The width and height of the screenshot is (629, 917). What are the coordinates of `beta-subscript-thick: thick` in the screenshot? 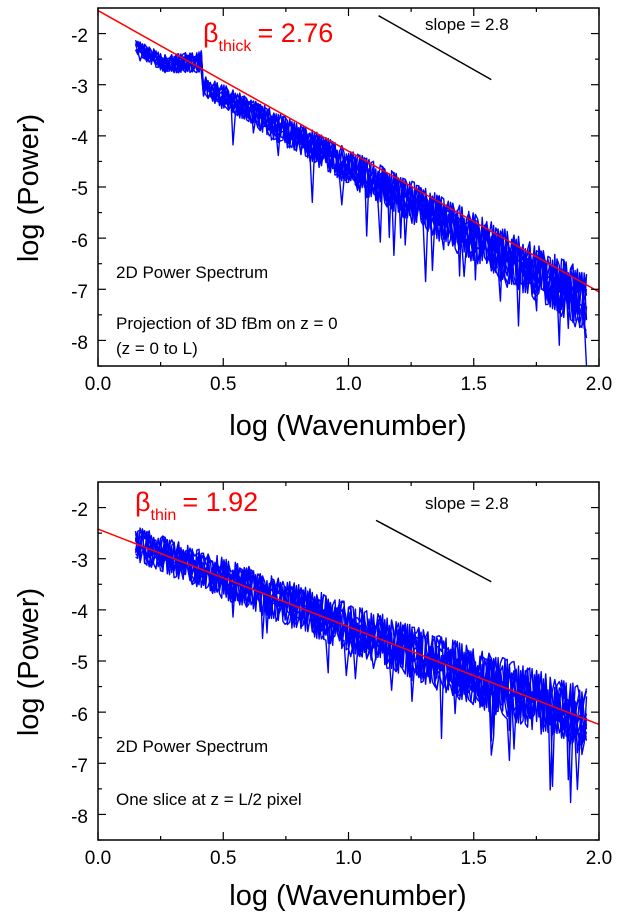 It's located at (236, 46).